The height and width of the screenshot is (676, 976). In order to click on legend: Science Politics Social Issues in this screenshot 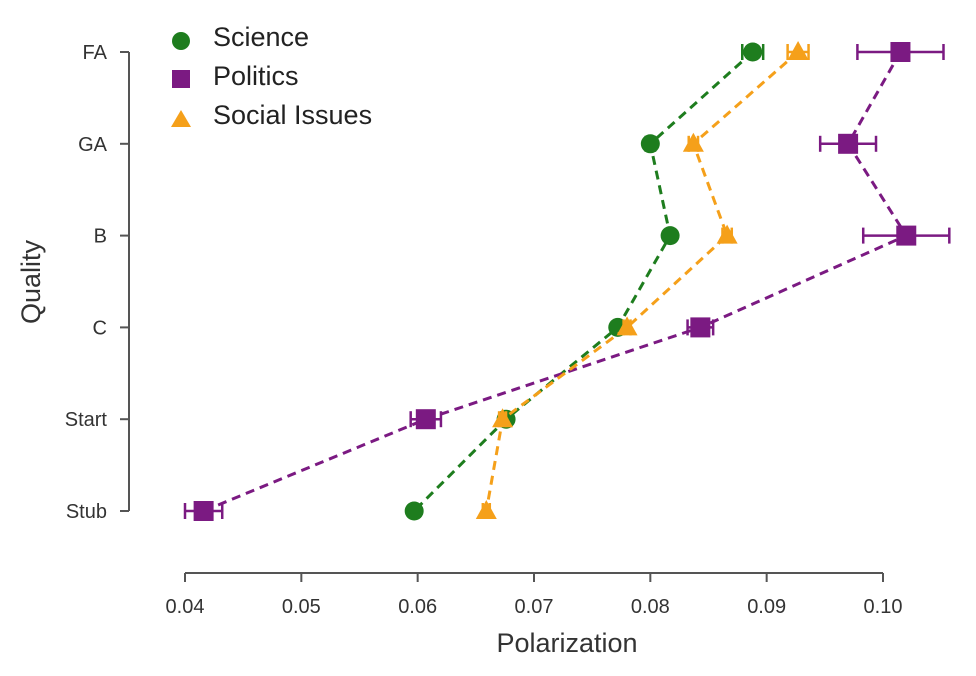, I will do `click(271, 76)`.